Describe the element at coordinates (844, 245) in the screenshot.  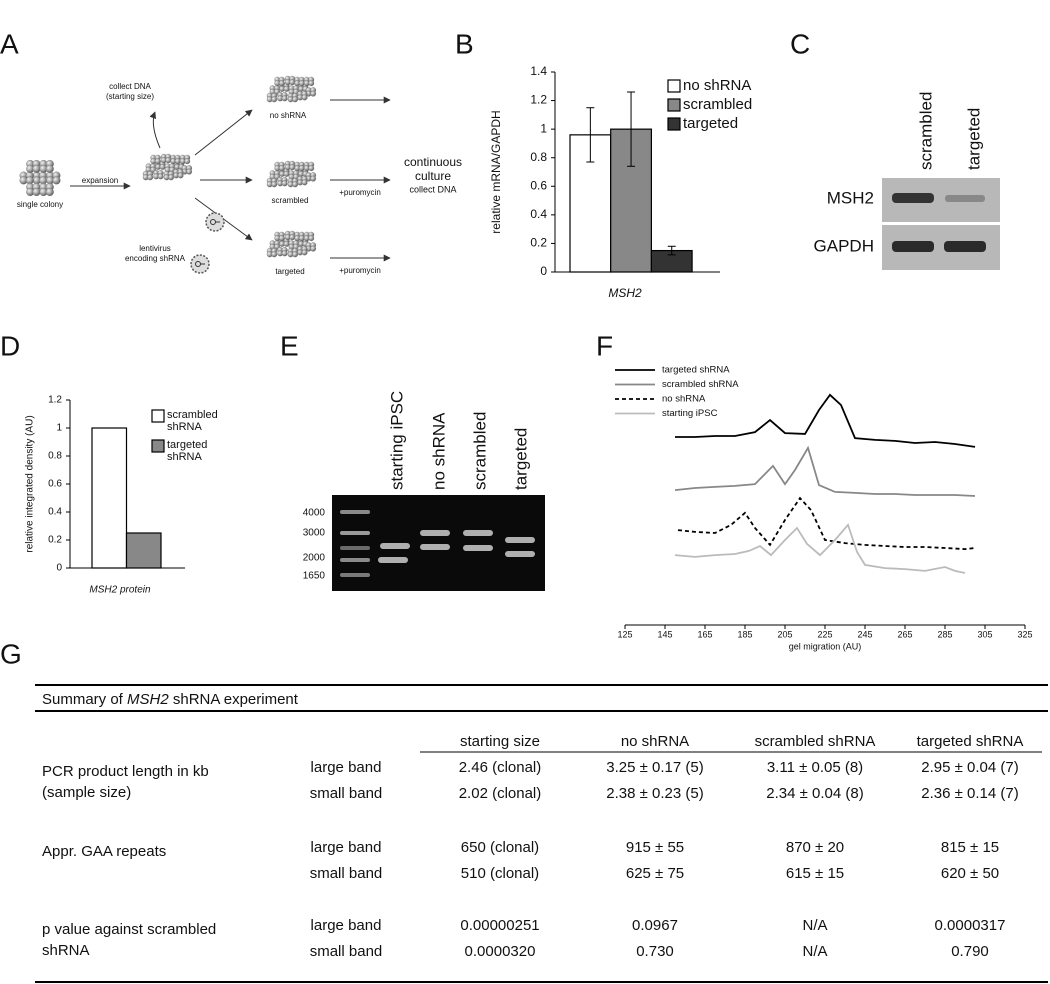
I see `row-label: GAPDH` at that location.